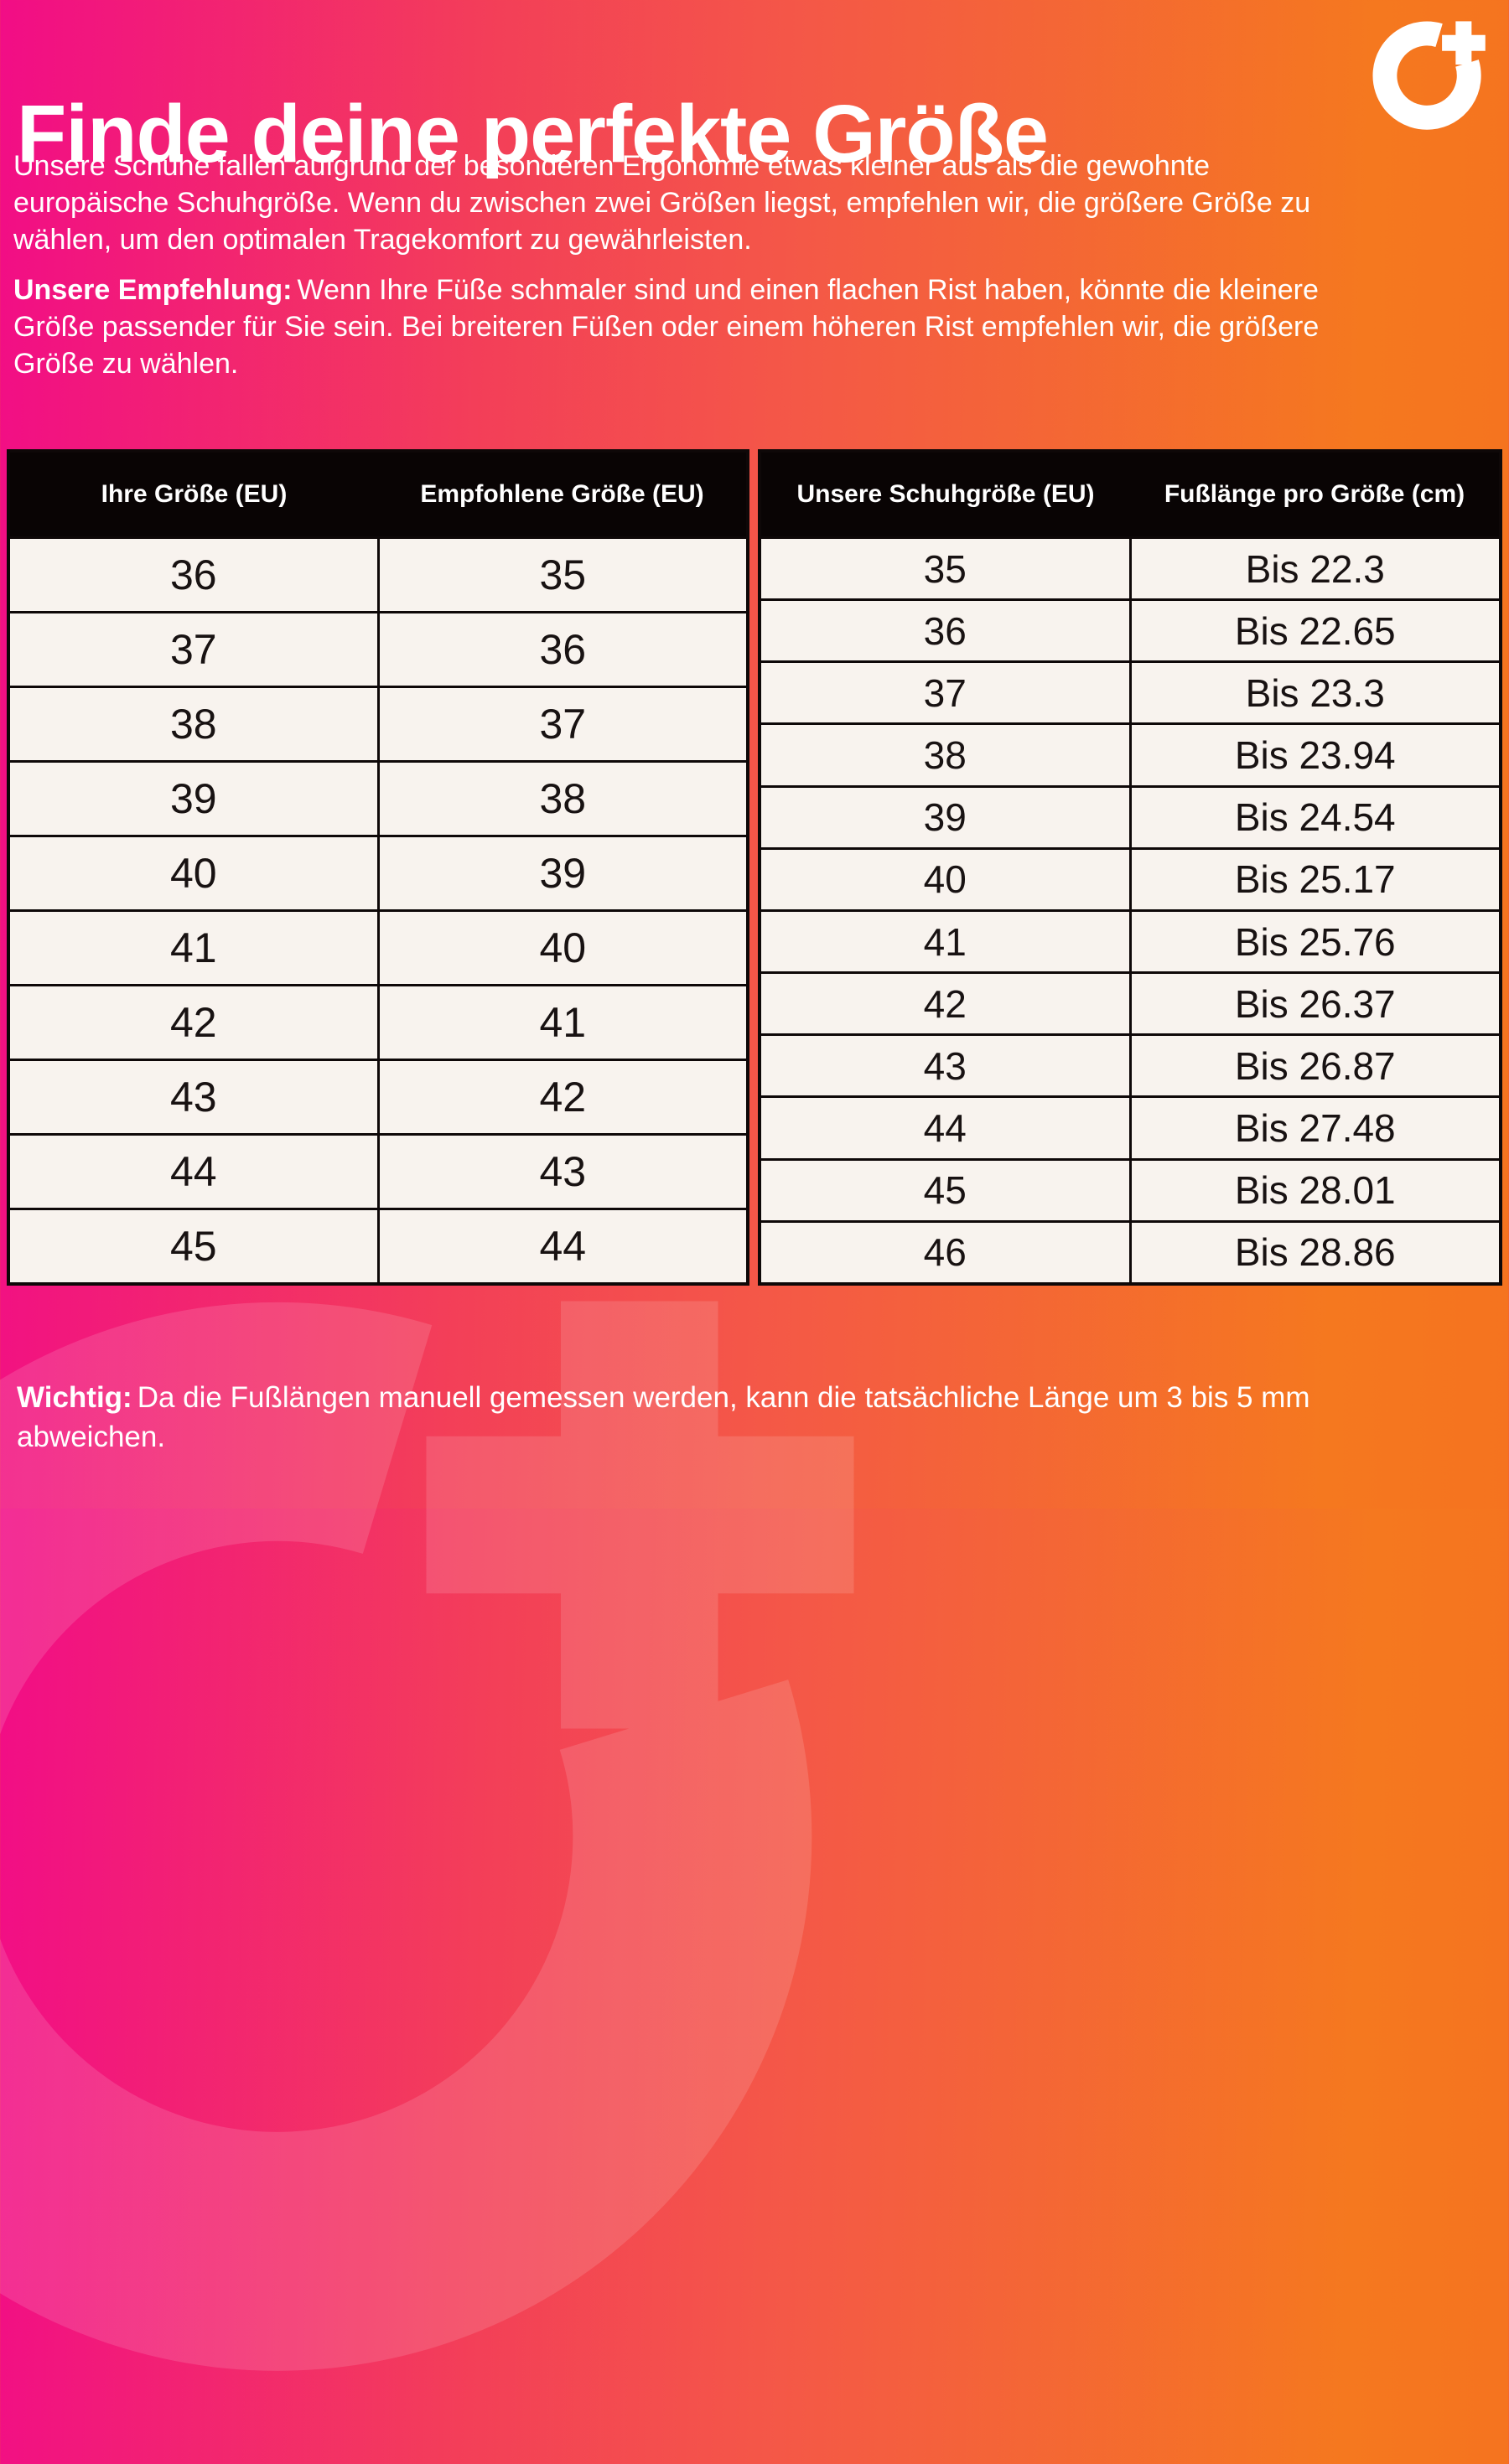 This screenshot has height=2464, width=1509. What do you see at coordinates (1315, 1066) in the screenshot?
I see `length-cell: Bis 26.87` at bounding box center [1315, 1066].